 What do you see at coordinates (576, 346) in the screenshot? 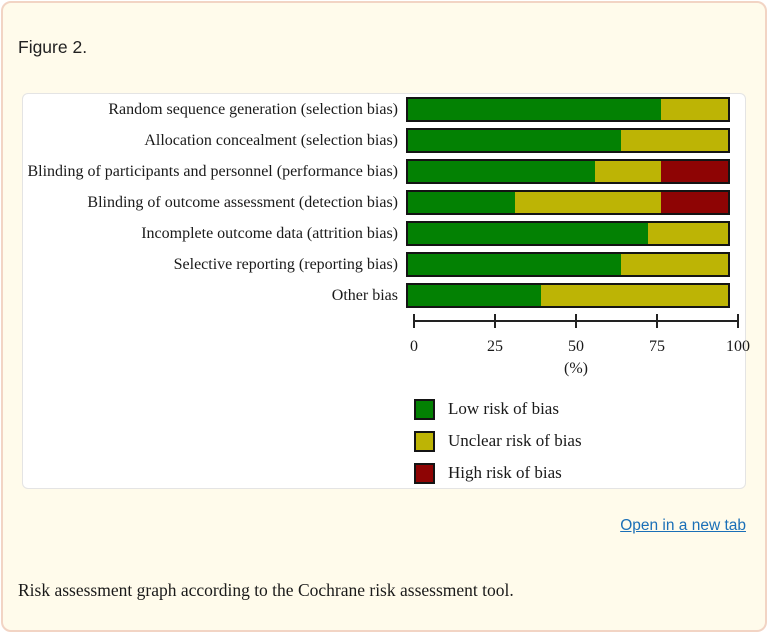
I see `axis-tick-label: 50` at bounding box center [576, 346].